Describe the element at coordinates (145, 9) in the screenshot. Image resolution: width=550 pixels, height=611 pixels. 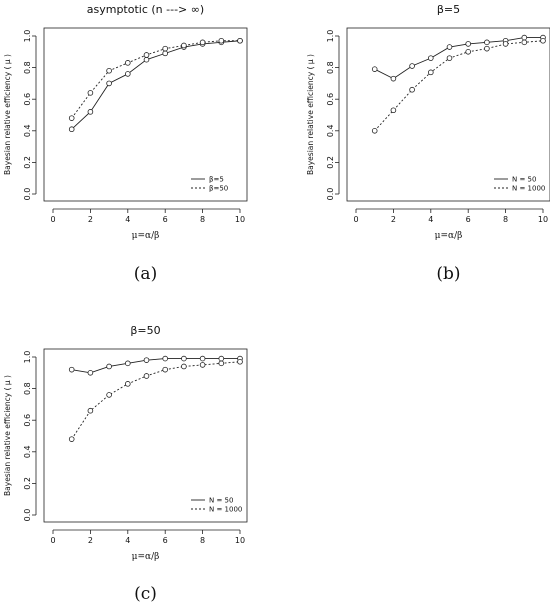
I see `chart-title: asymptotic (n ---> ∞)` at that location.